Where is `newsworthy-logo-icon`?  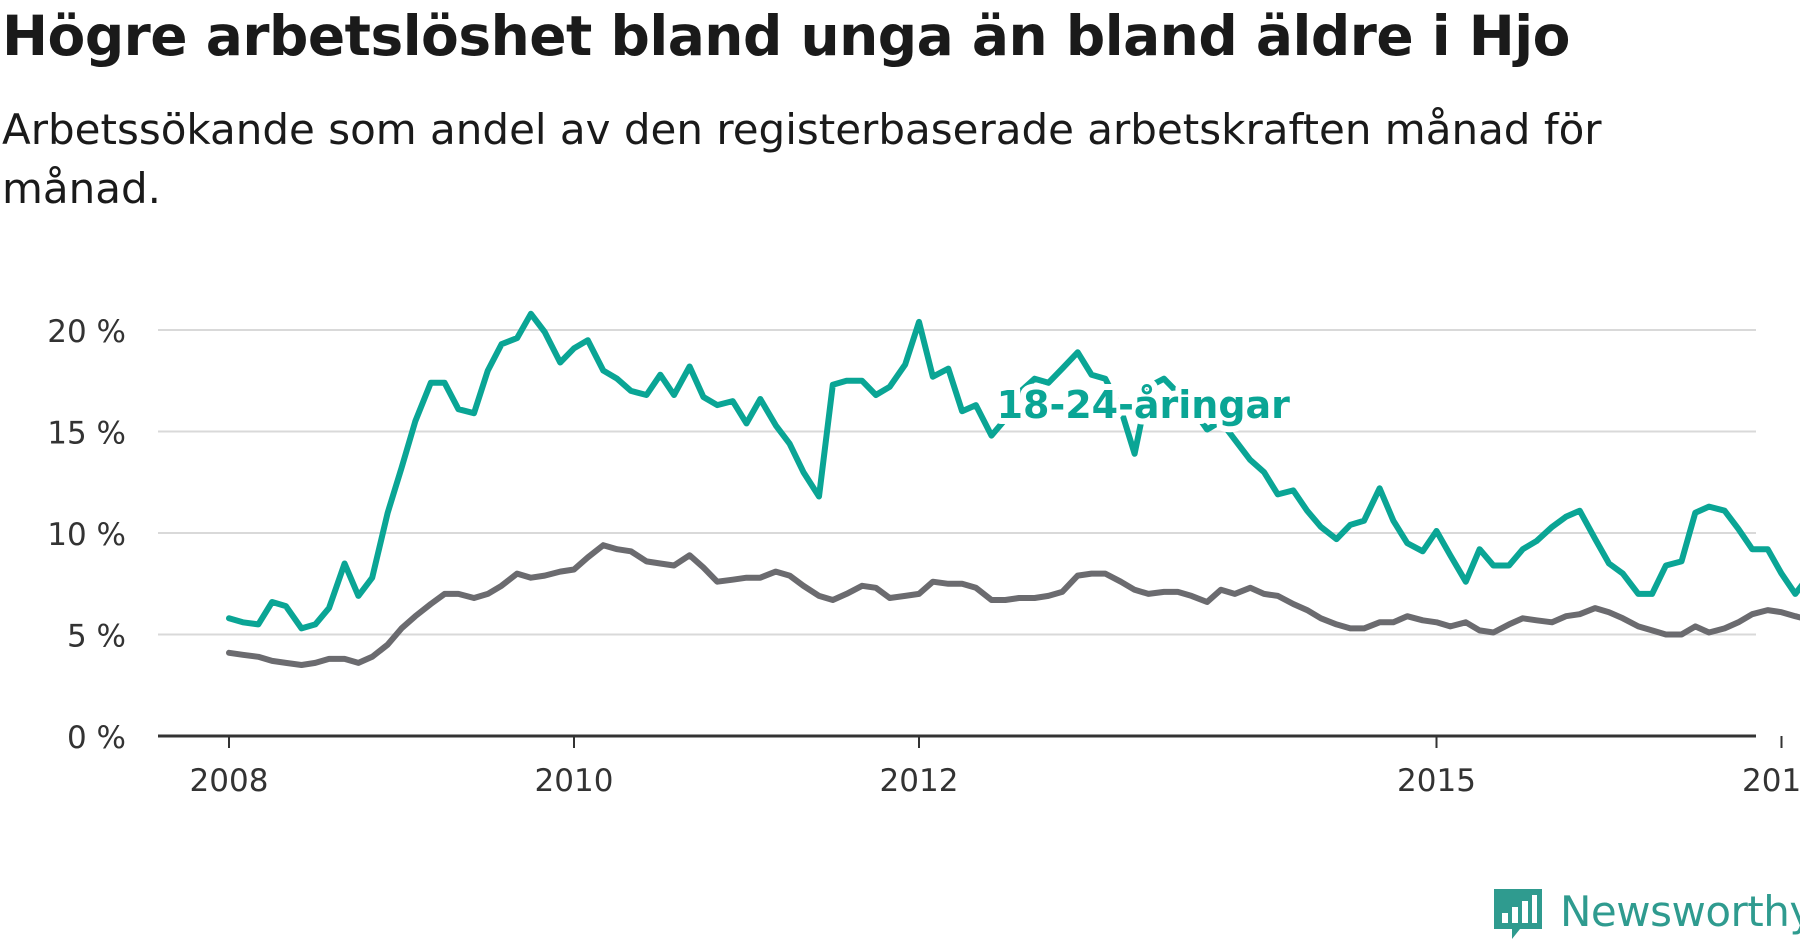 newsworthy-logo-icon is located at coordinates (1518, 914).